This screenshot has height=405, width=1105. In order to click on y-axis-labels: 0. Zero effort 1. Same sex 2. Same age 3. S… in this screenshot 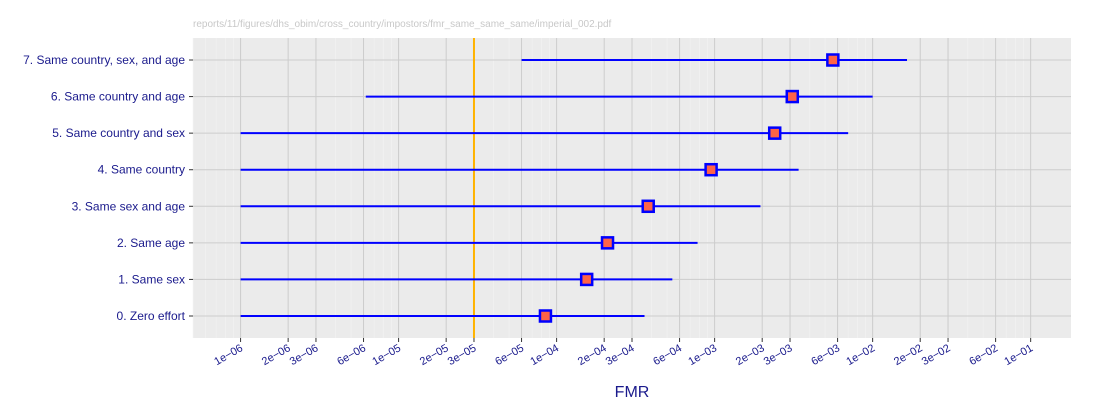, I will do `click(108, 188)`.